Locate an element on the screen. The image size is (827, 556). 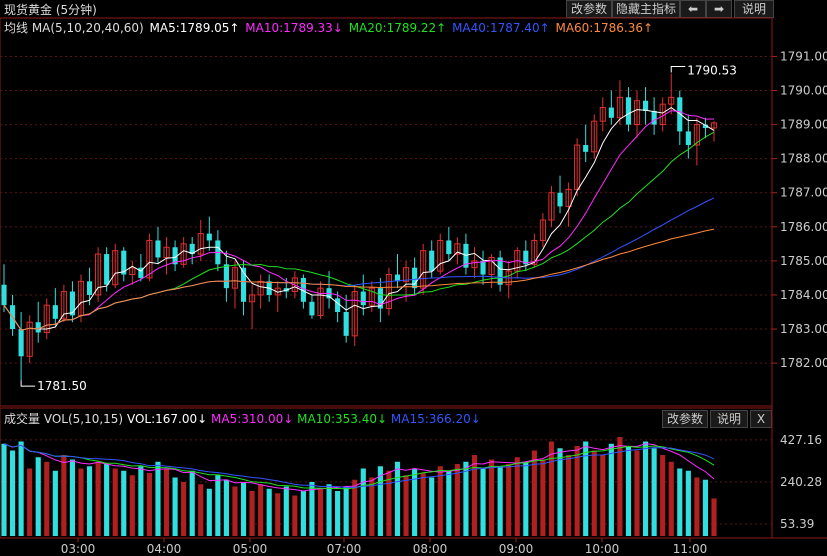
volume-tick-label: 53.39 is located at coordinates (797, 524).